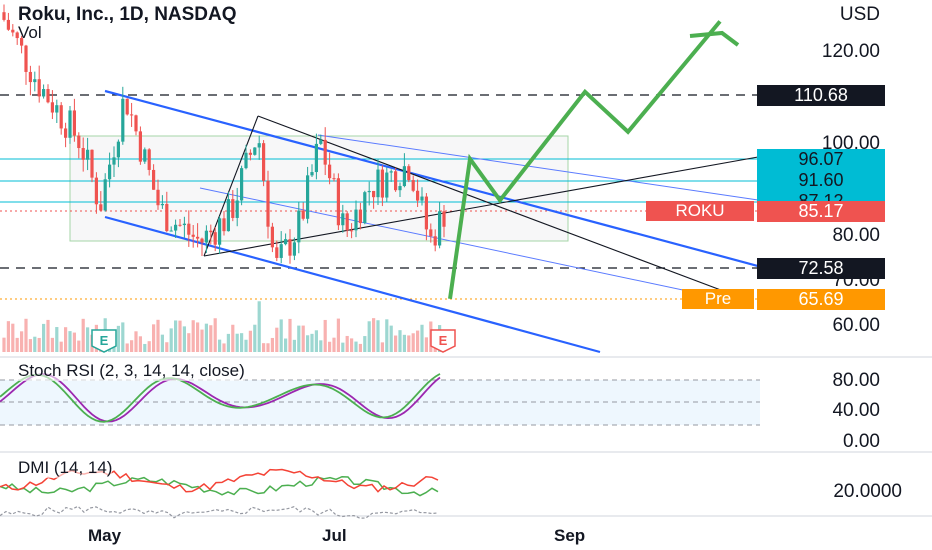  I want to click on dmi-plus-line, so click(219, 486).